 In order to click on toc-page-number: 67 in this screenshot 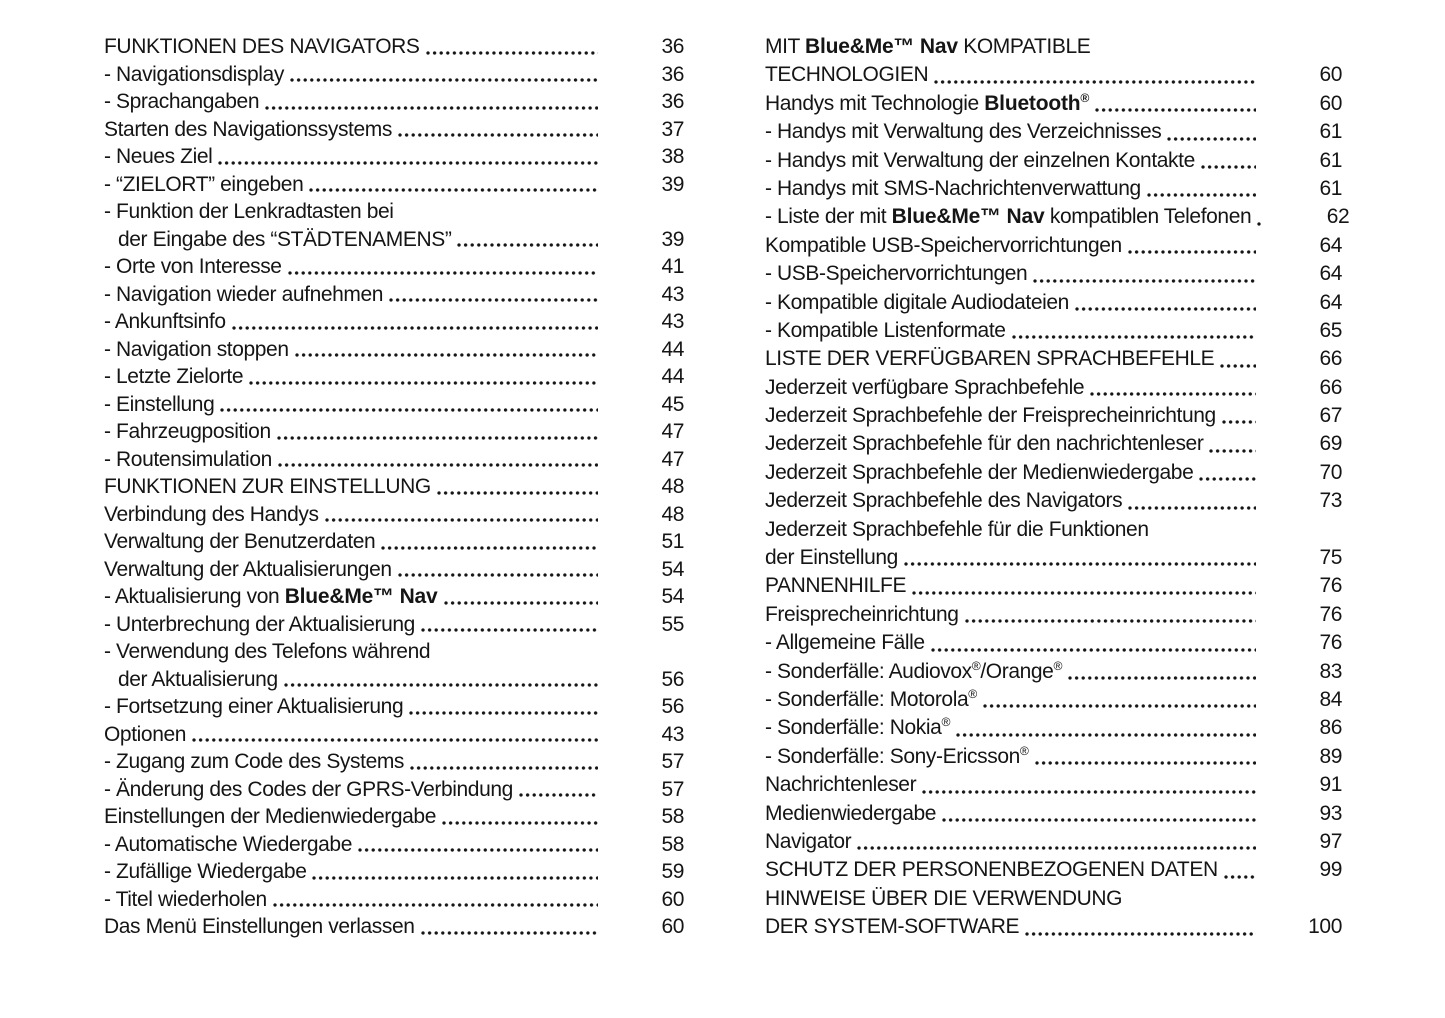, I will do `click(1330, 416)`.